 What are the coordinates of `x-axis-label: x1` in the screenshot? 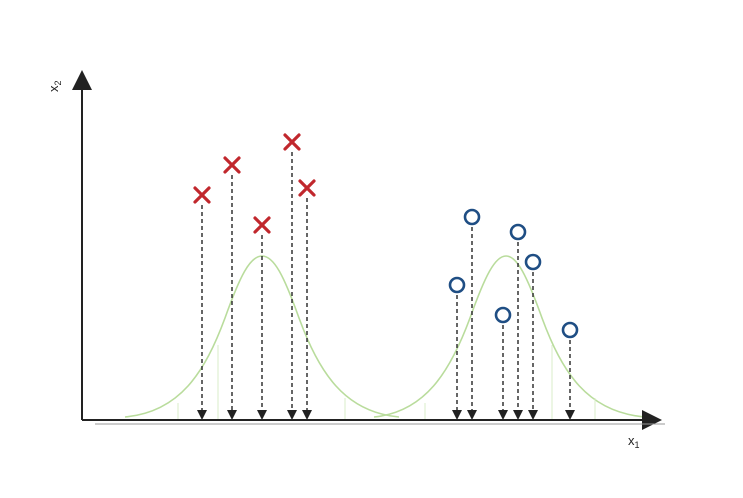 It's located at (634, 441).